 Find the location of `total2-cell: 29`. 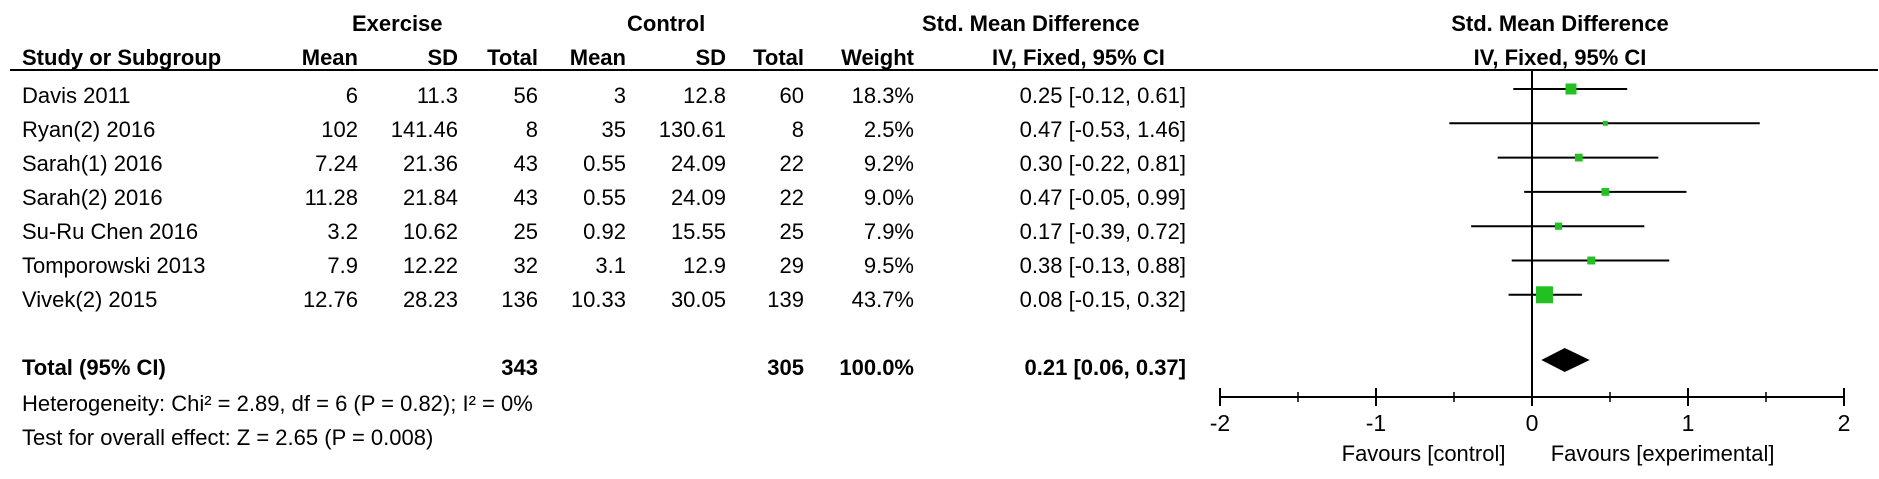

total2-cell: 29 is located at coordinates (791, 265).